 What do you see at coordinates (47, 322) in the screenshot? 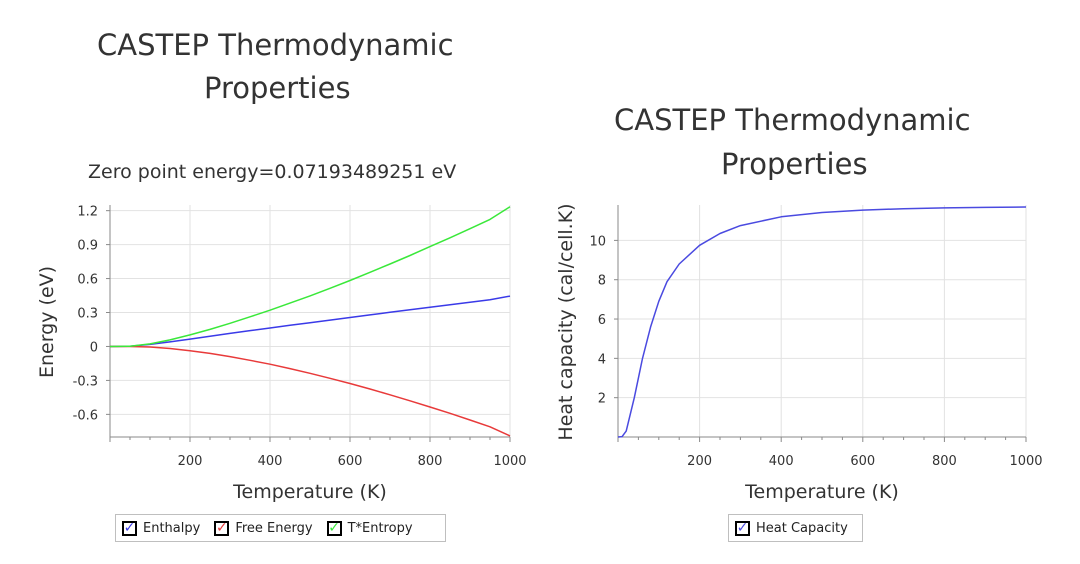
I see `left-y-axis-label: Energy (eV)` at bounding box center [47, 322].